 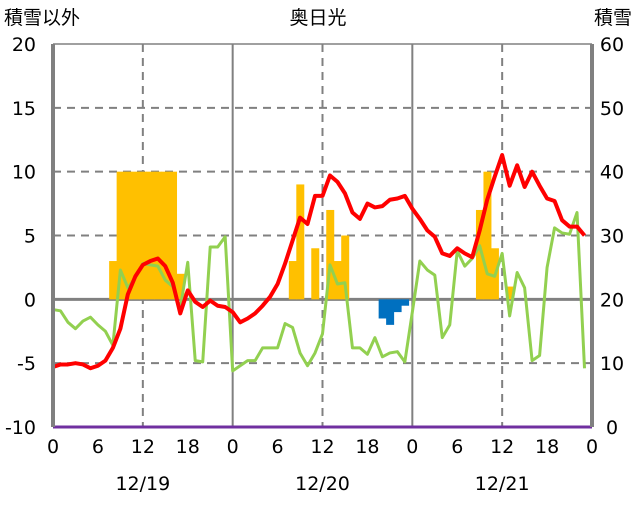 I want to click on right-tick-label: 60, so click(x=612, y=45).